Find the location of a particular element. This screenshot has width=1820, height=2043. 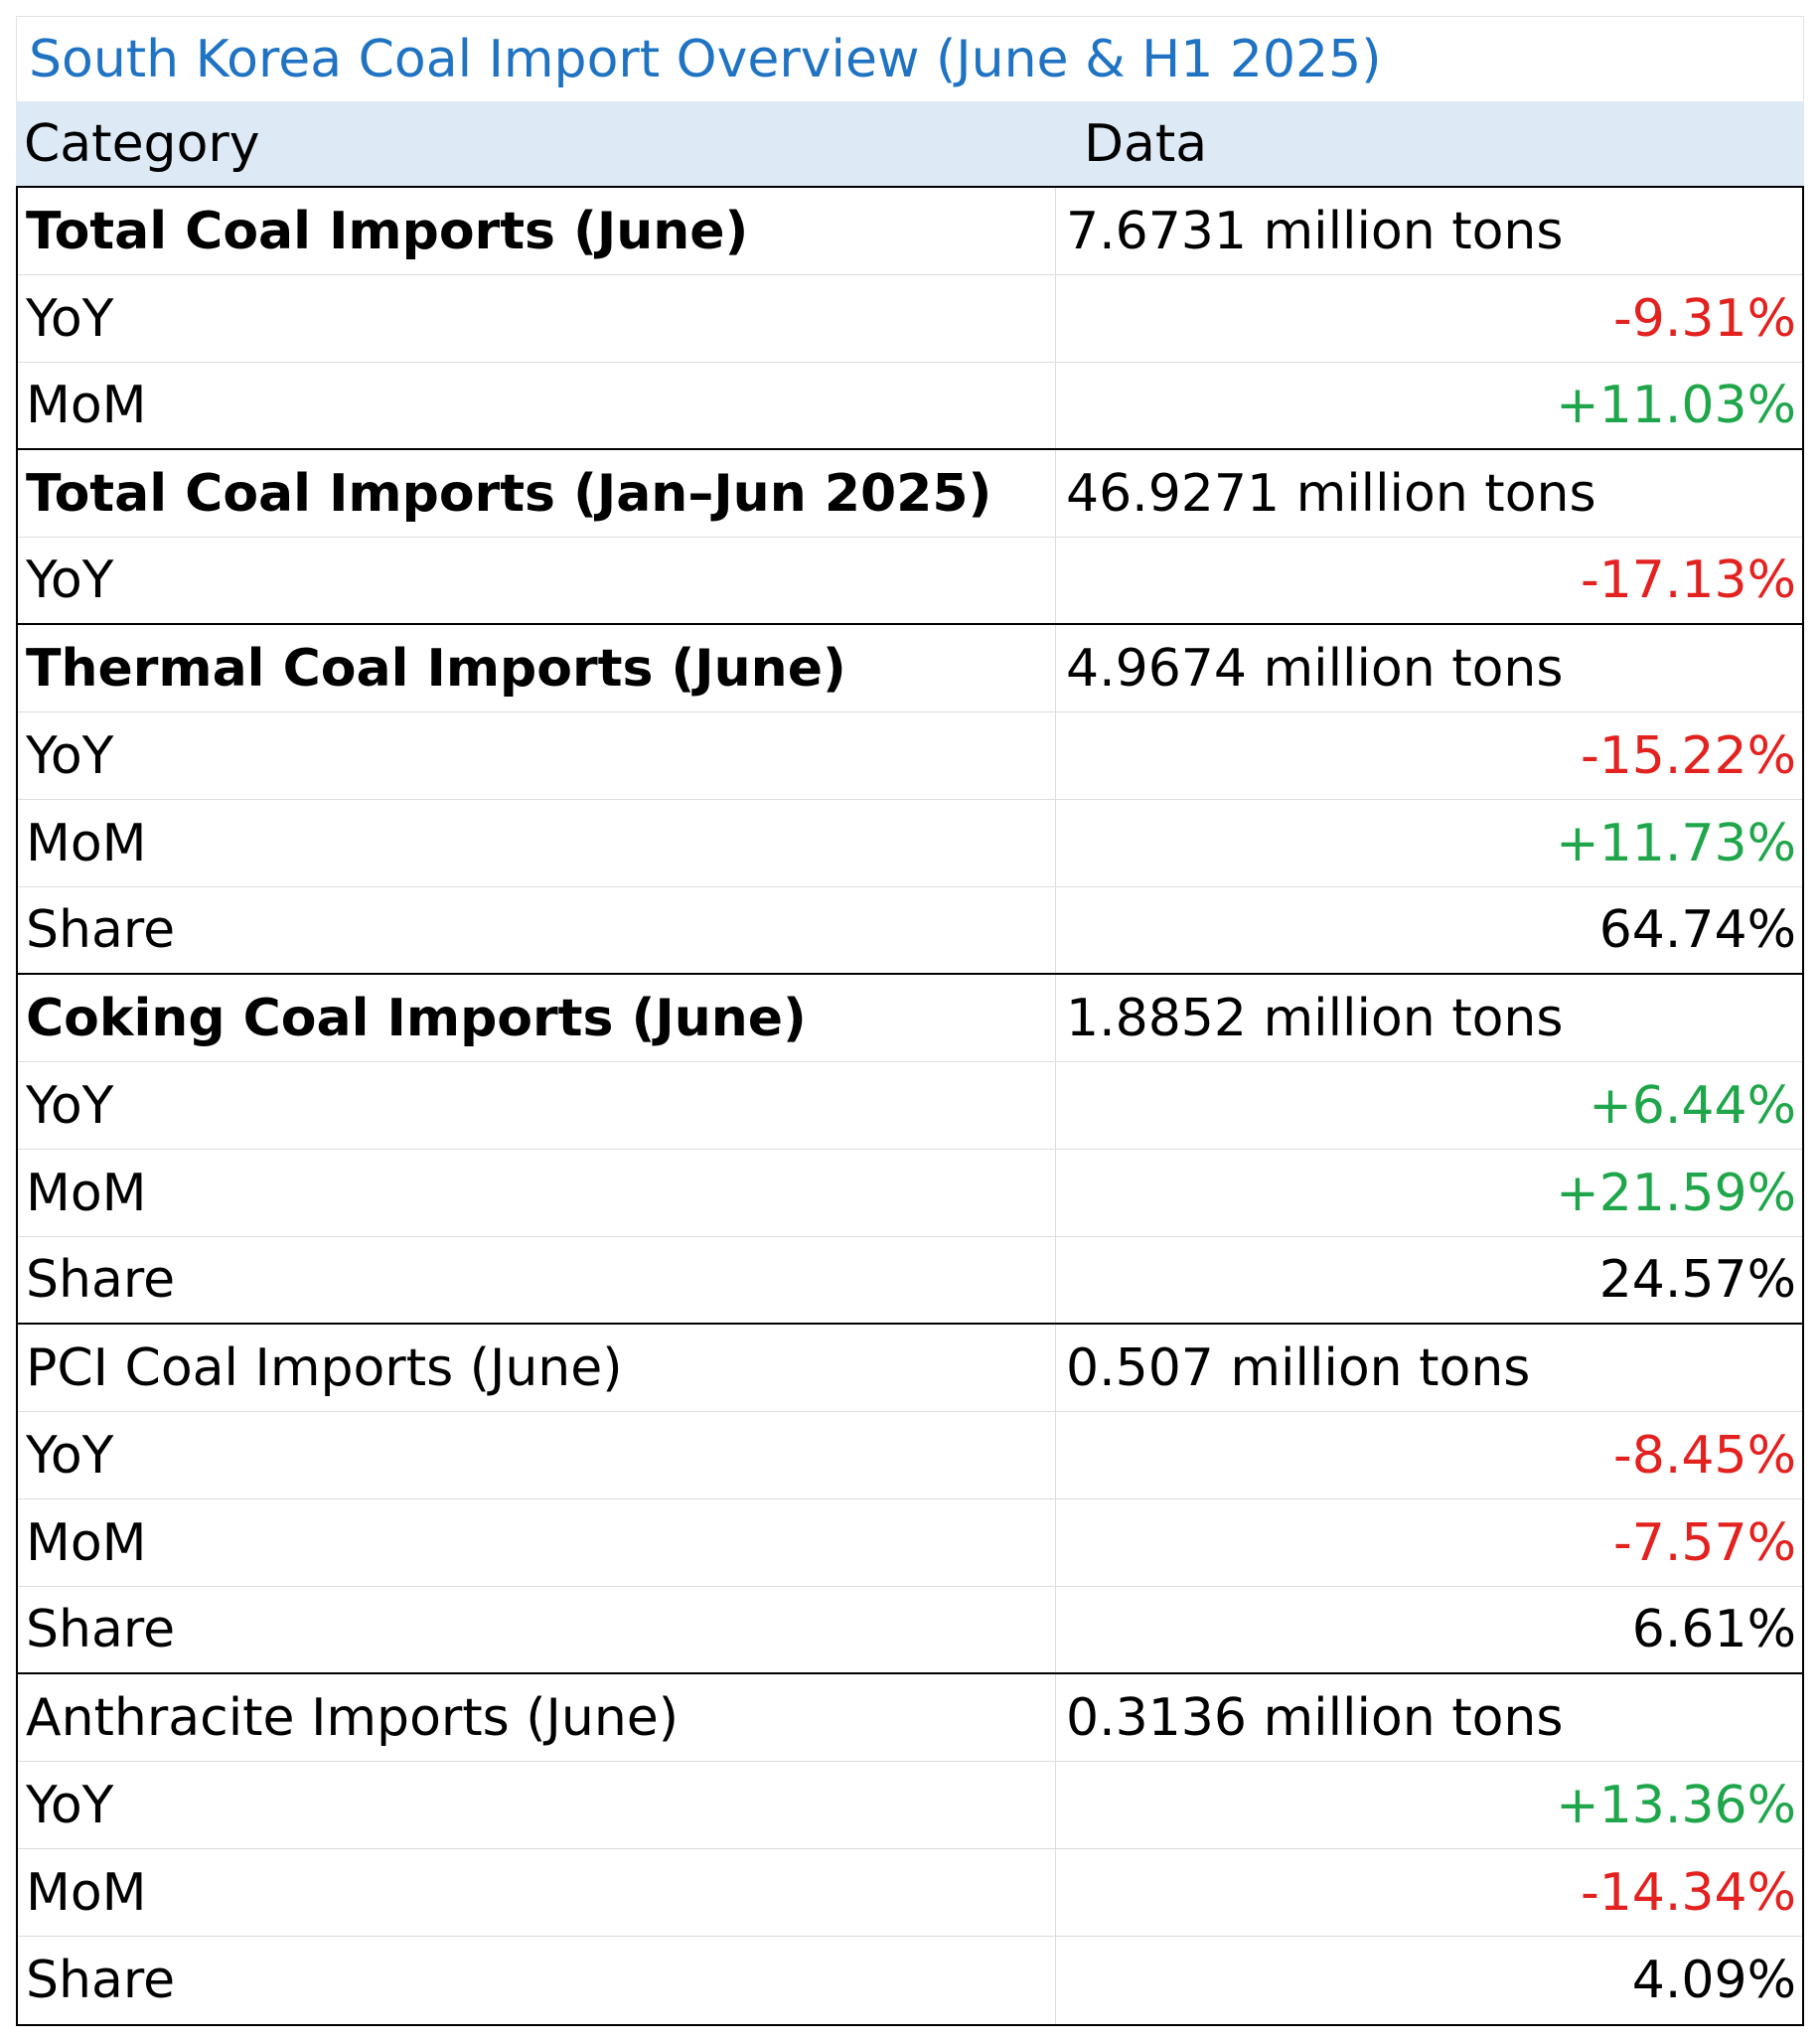

value-cell: 6.61% is located at coordinates (1713, 1629).